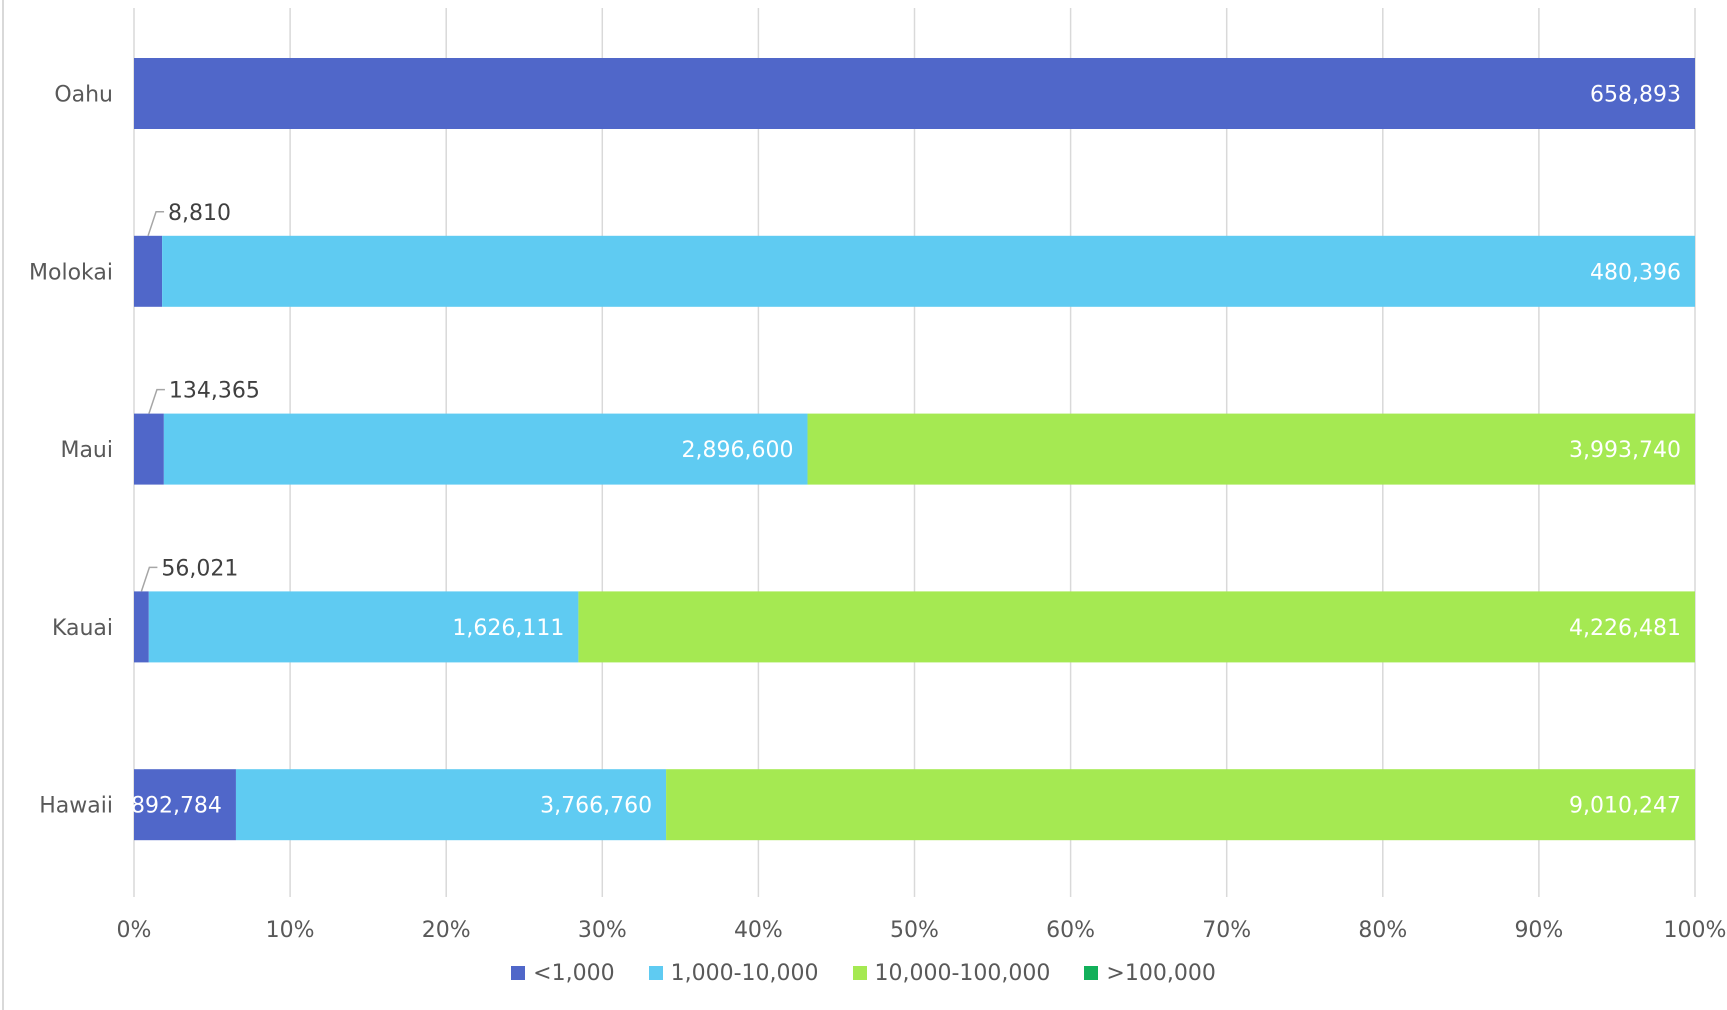 This screenshot has width=1727, height=1010. I want to click on x-tick-label-9: 90%, so click(1538, 930).